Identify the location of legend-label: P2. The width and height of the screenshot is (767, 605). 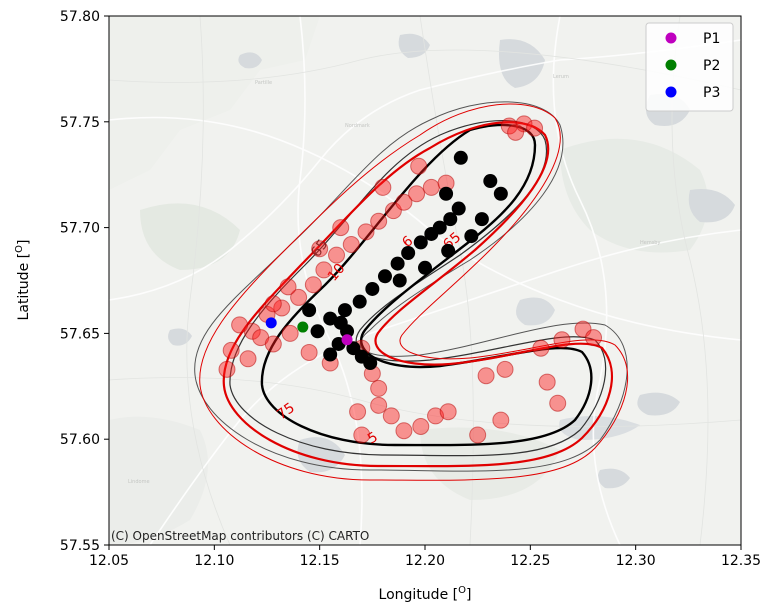
(711, 66).